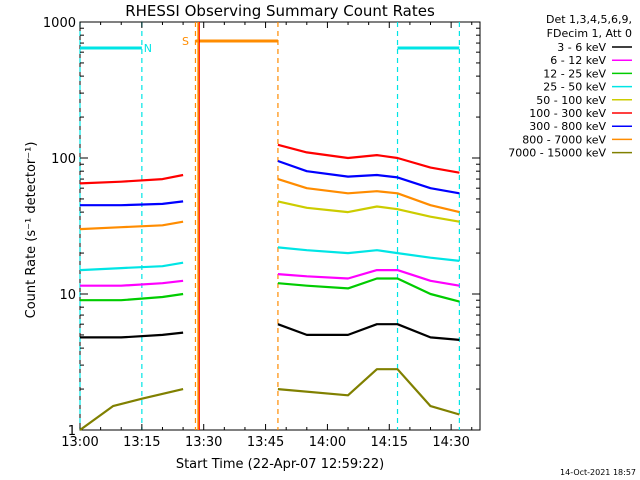 The image size is (640, 480). Describe the element at coordinates (581, 47) in the screenshot. I see `legend-label: 3 - 6 keV` at that location.